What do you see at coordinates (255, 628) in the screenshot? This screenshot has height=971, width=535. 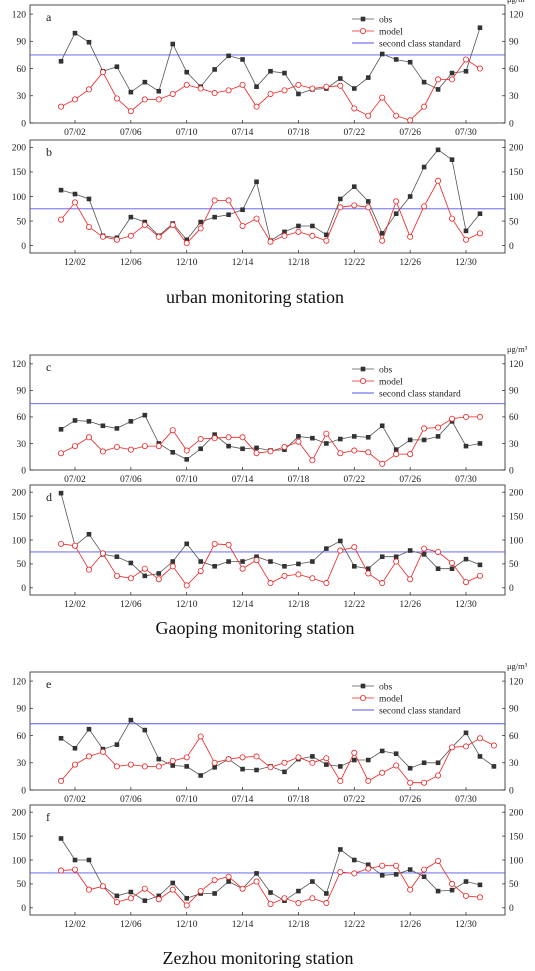 I see `station-title-gaoping: Gaoping monitoring station` at bounding box center [255, 628].